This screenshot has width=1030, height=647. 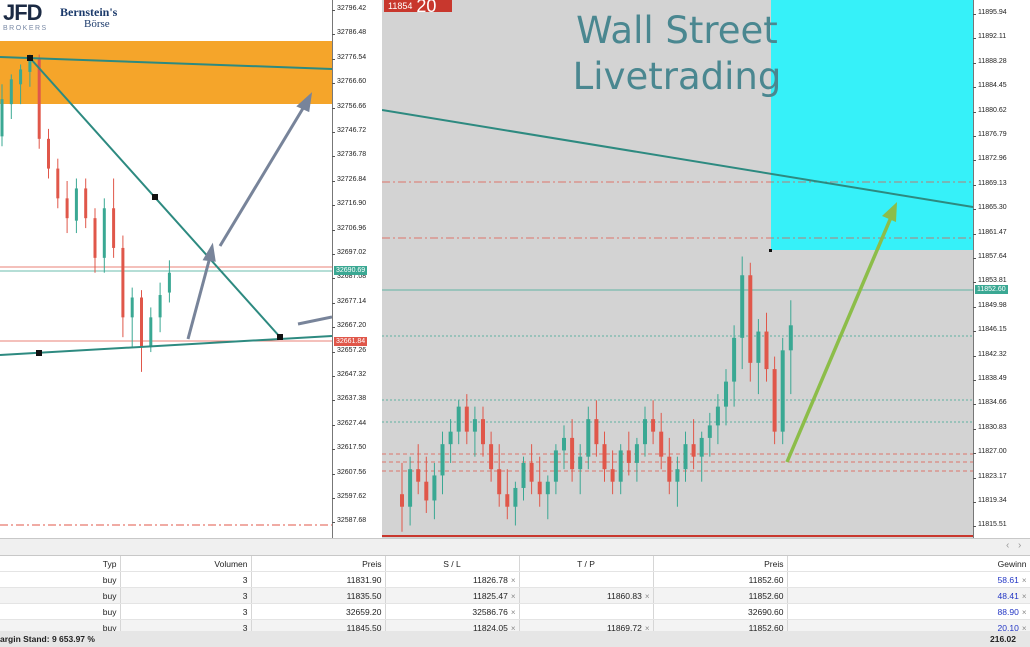 What do you see at coordinates (490, 627) in the screenshot?
I see `stop-loss-value: 11824.05` at bounding box center [490, 627].